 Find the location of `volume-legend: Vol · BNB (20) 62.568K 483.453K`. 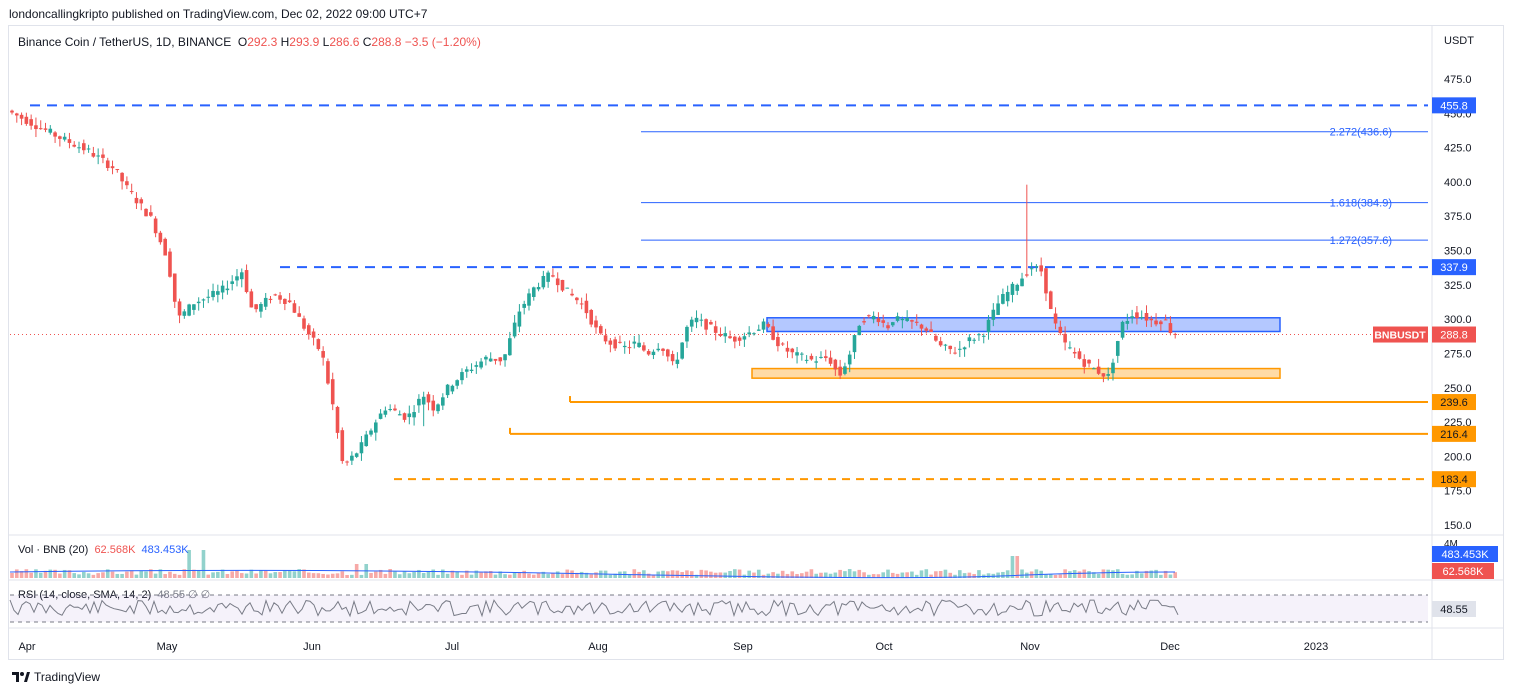

volume-legend: Vol · BNB (20) 62.568K 483.453K is located at coordinates (103, 550).